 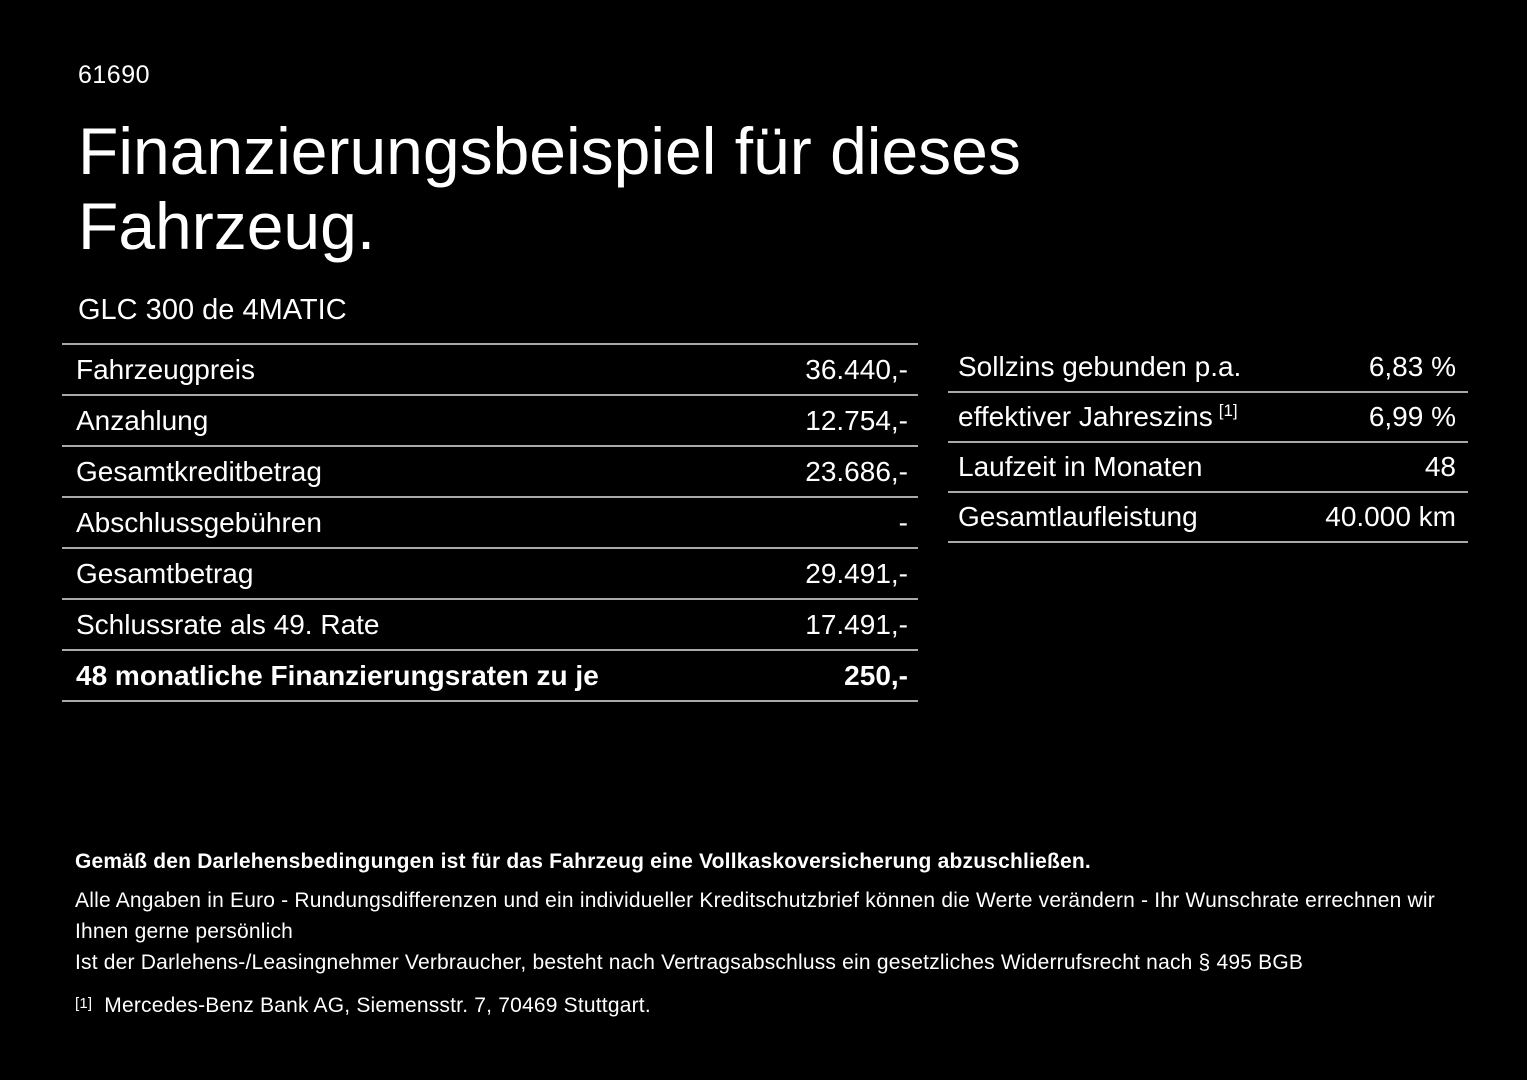 What do you see at coordinates (1390, 516) in the screenshot?
I see `row-value: 40.000 km` at bounding box center [1390, 516].